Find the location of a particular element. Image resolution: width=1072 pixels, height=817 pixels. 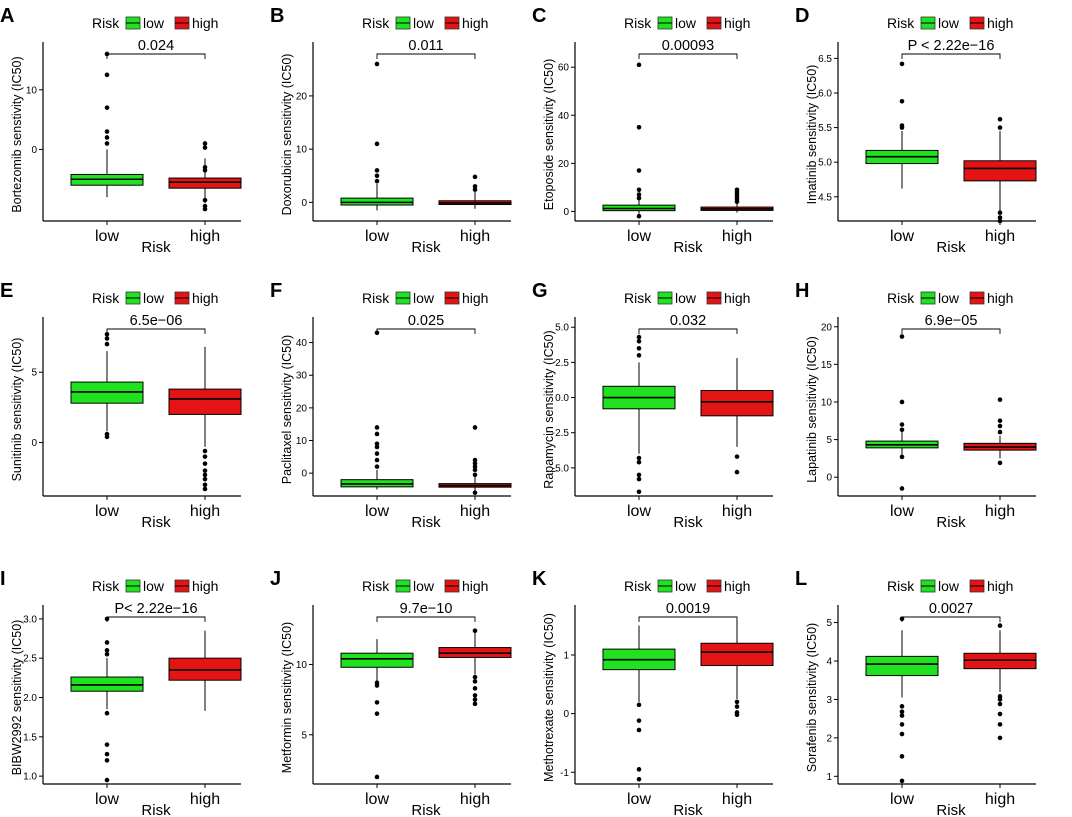

y-tick-label: 40 is located at coordinates (302, 343).